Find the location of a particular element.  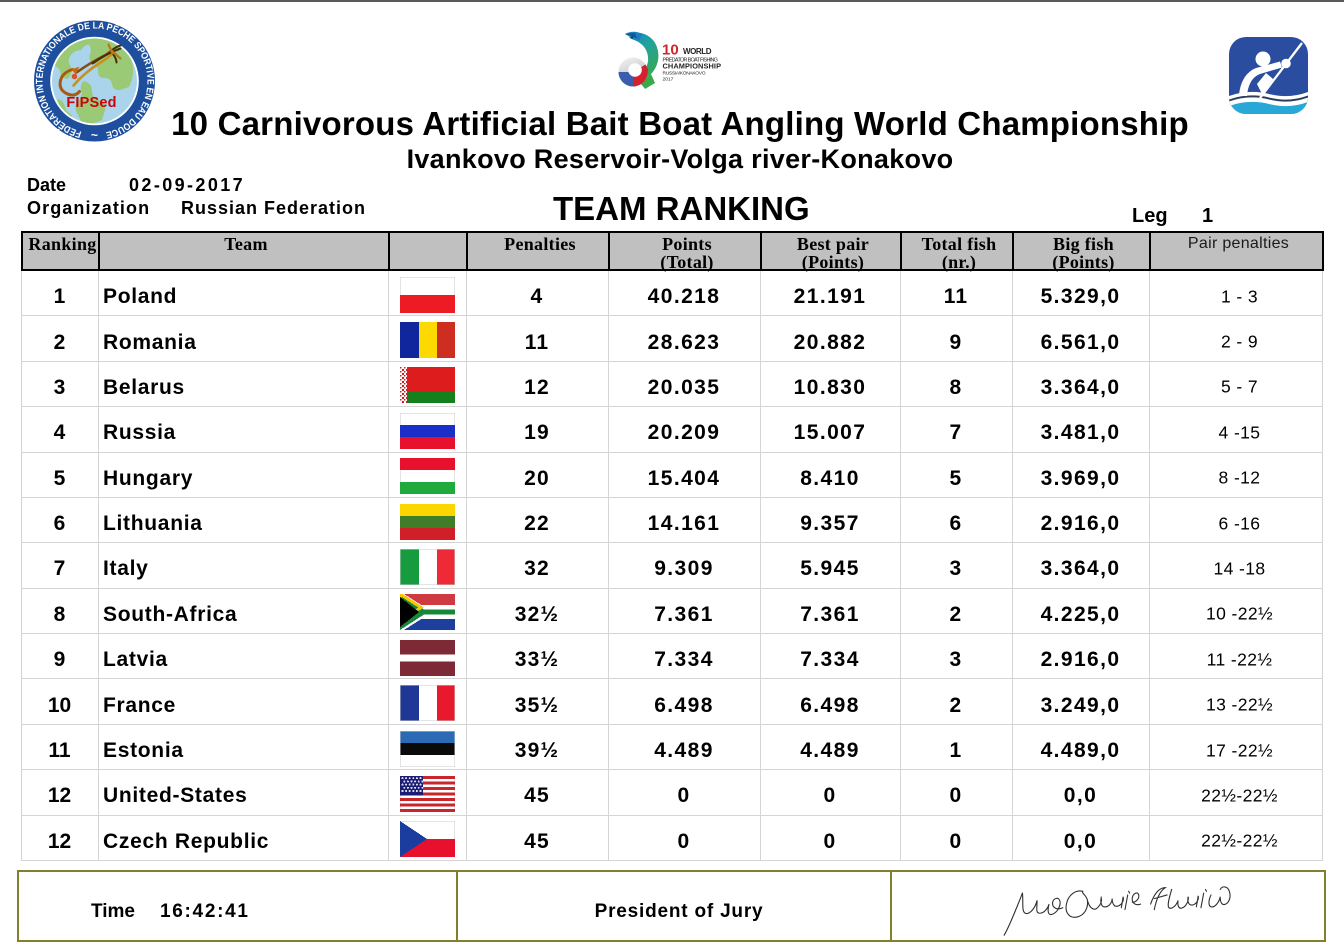

svg-text: RUSSIA/KONAKOVO is located at coordinates (684, 74).